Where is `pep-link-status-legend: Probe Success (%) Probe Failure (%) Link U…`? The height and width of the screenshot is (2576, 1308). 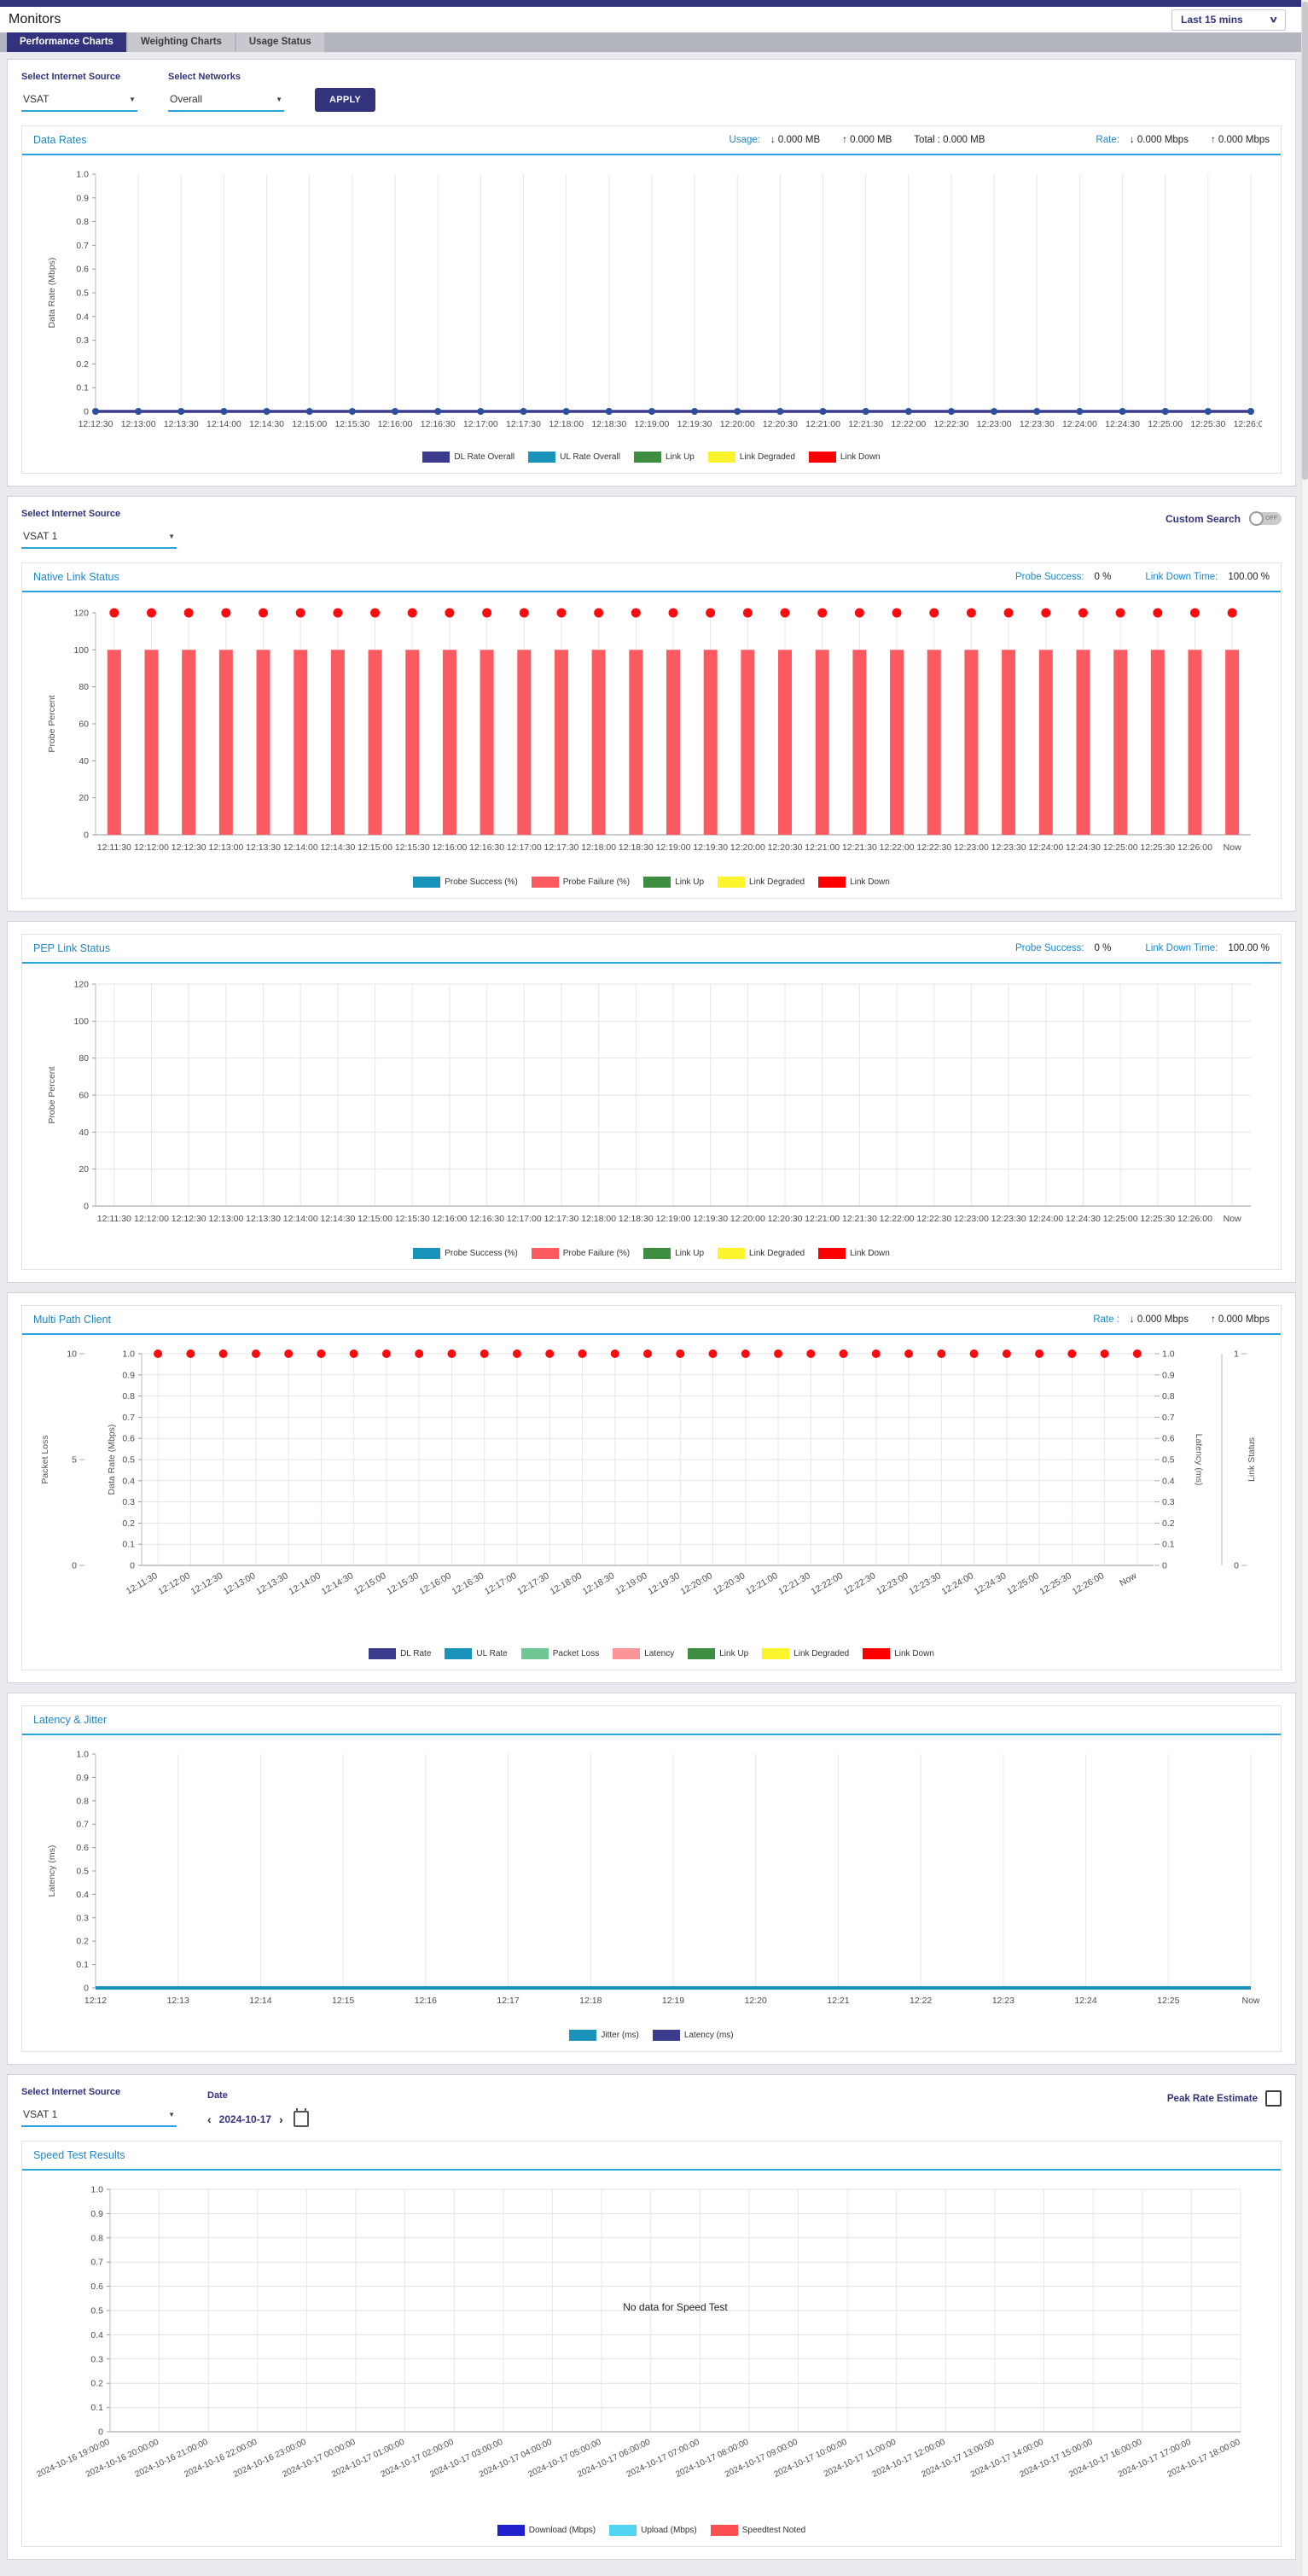 pep-link-status-legend: Probe Success (%) Probe Failure (%) Link U… is located at coordinates (651, 1257).